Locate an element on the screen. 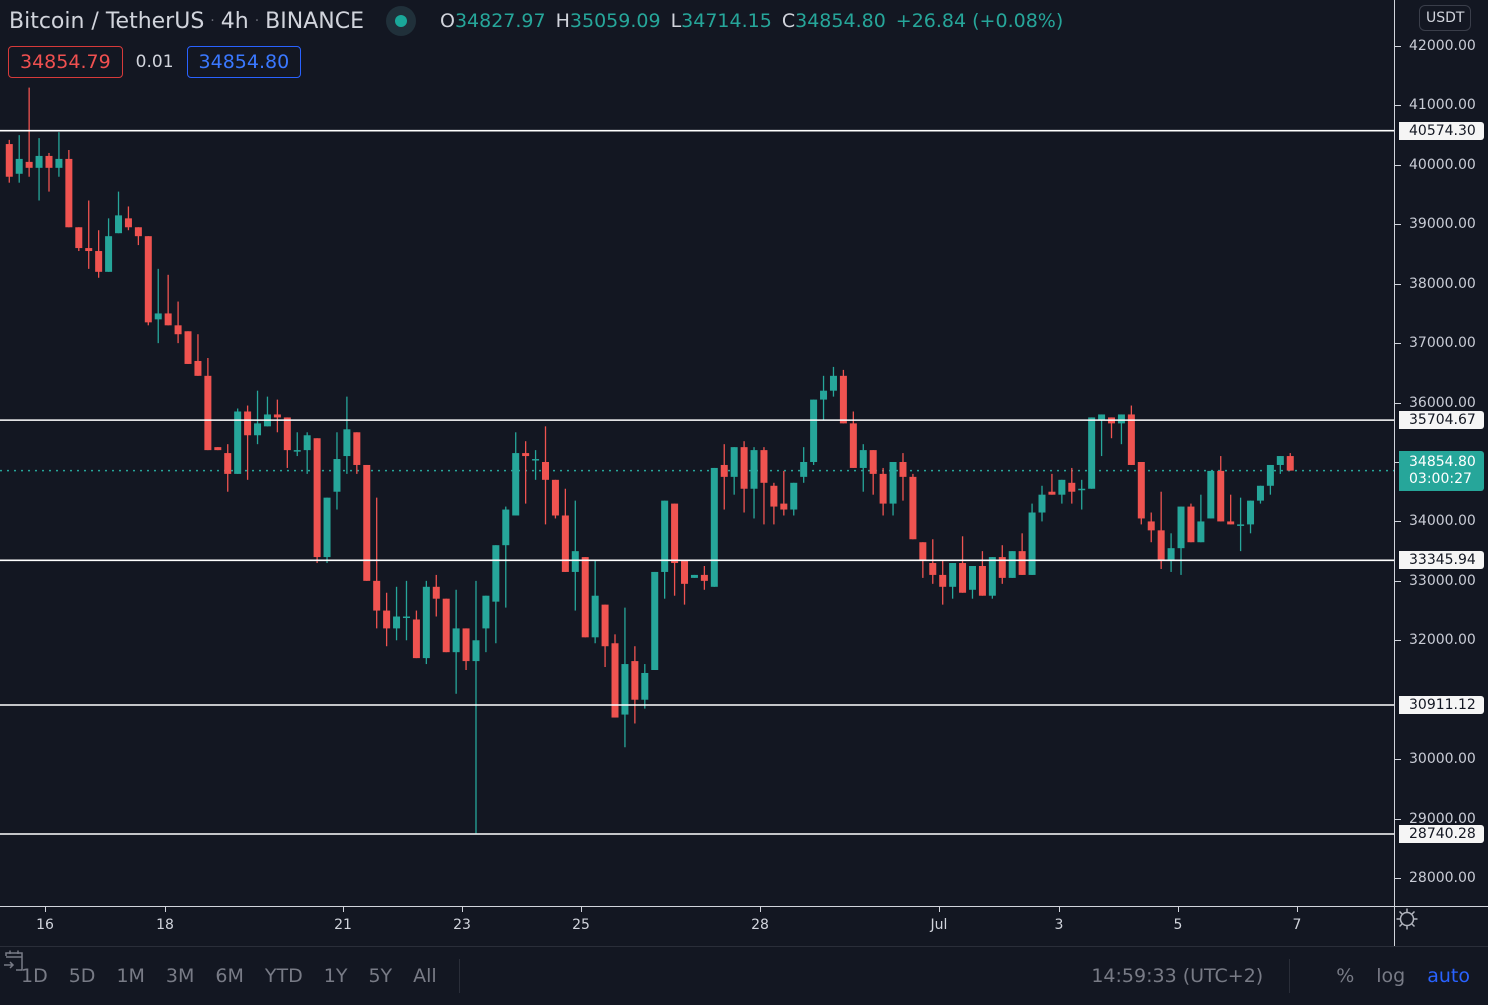 Image resolution: width=1488 pixels, height=1005 pixels. range-ytd: YTD is located at coordinates (283, 976).